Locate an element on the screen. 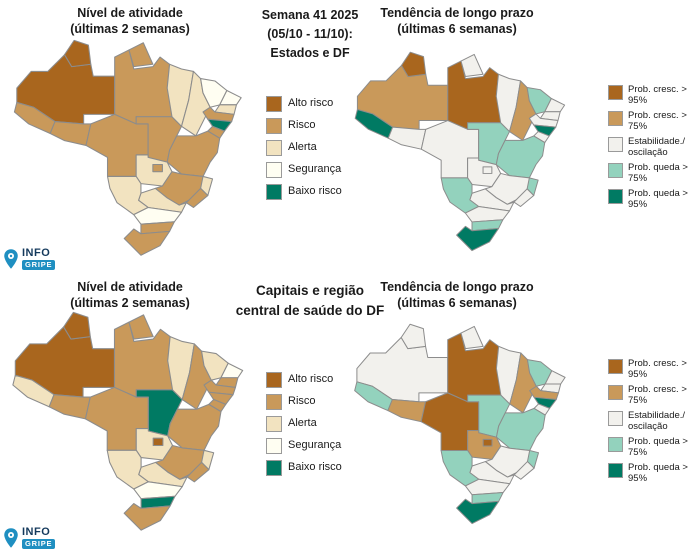  title-line: central de saúde do DF is located at coordinates (310, 310).